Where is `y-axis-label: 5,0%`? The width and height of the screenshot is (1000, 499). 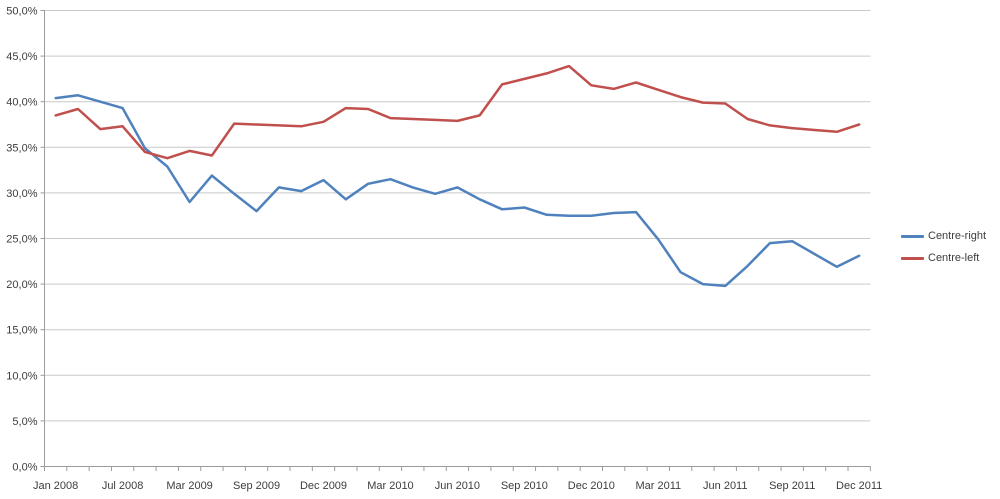 y-axis-label: 5,0% is located at coordinates (24, 422).